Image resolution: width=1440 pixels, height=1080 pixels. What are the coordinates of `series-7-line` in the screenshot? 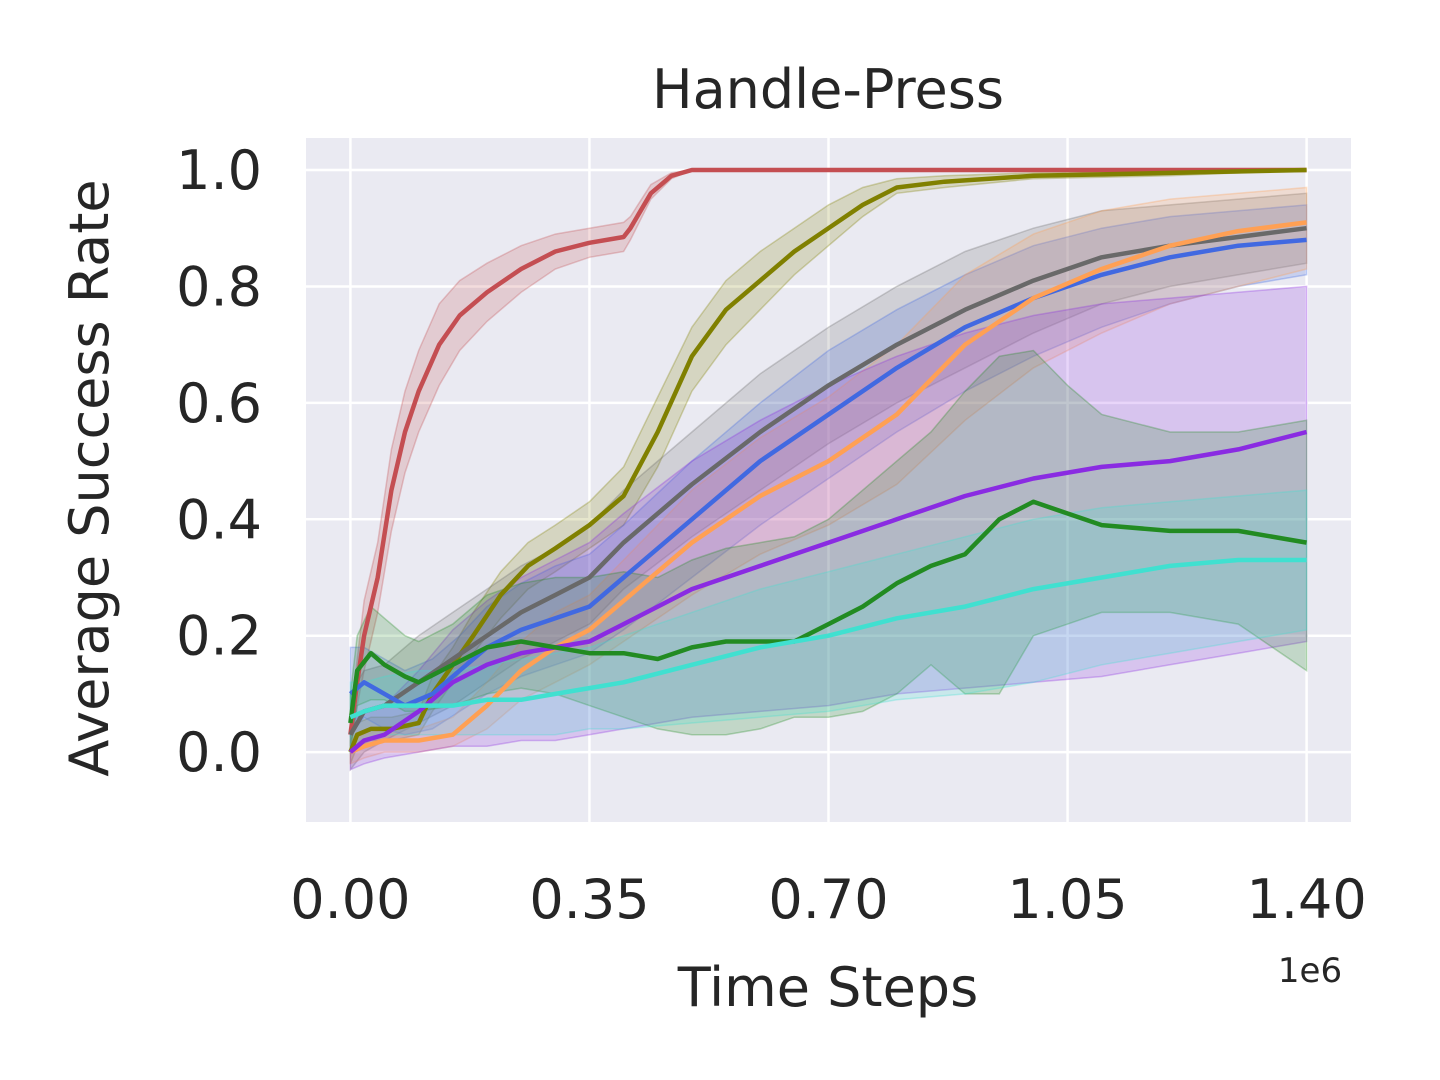 It's located at (827, 611).